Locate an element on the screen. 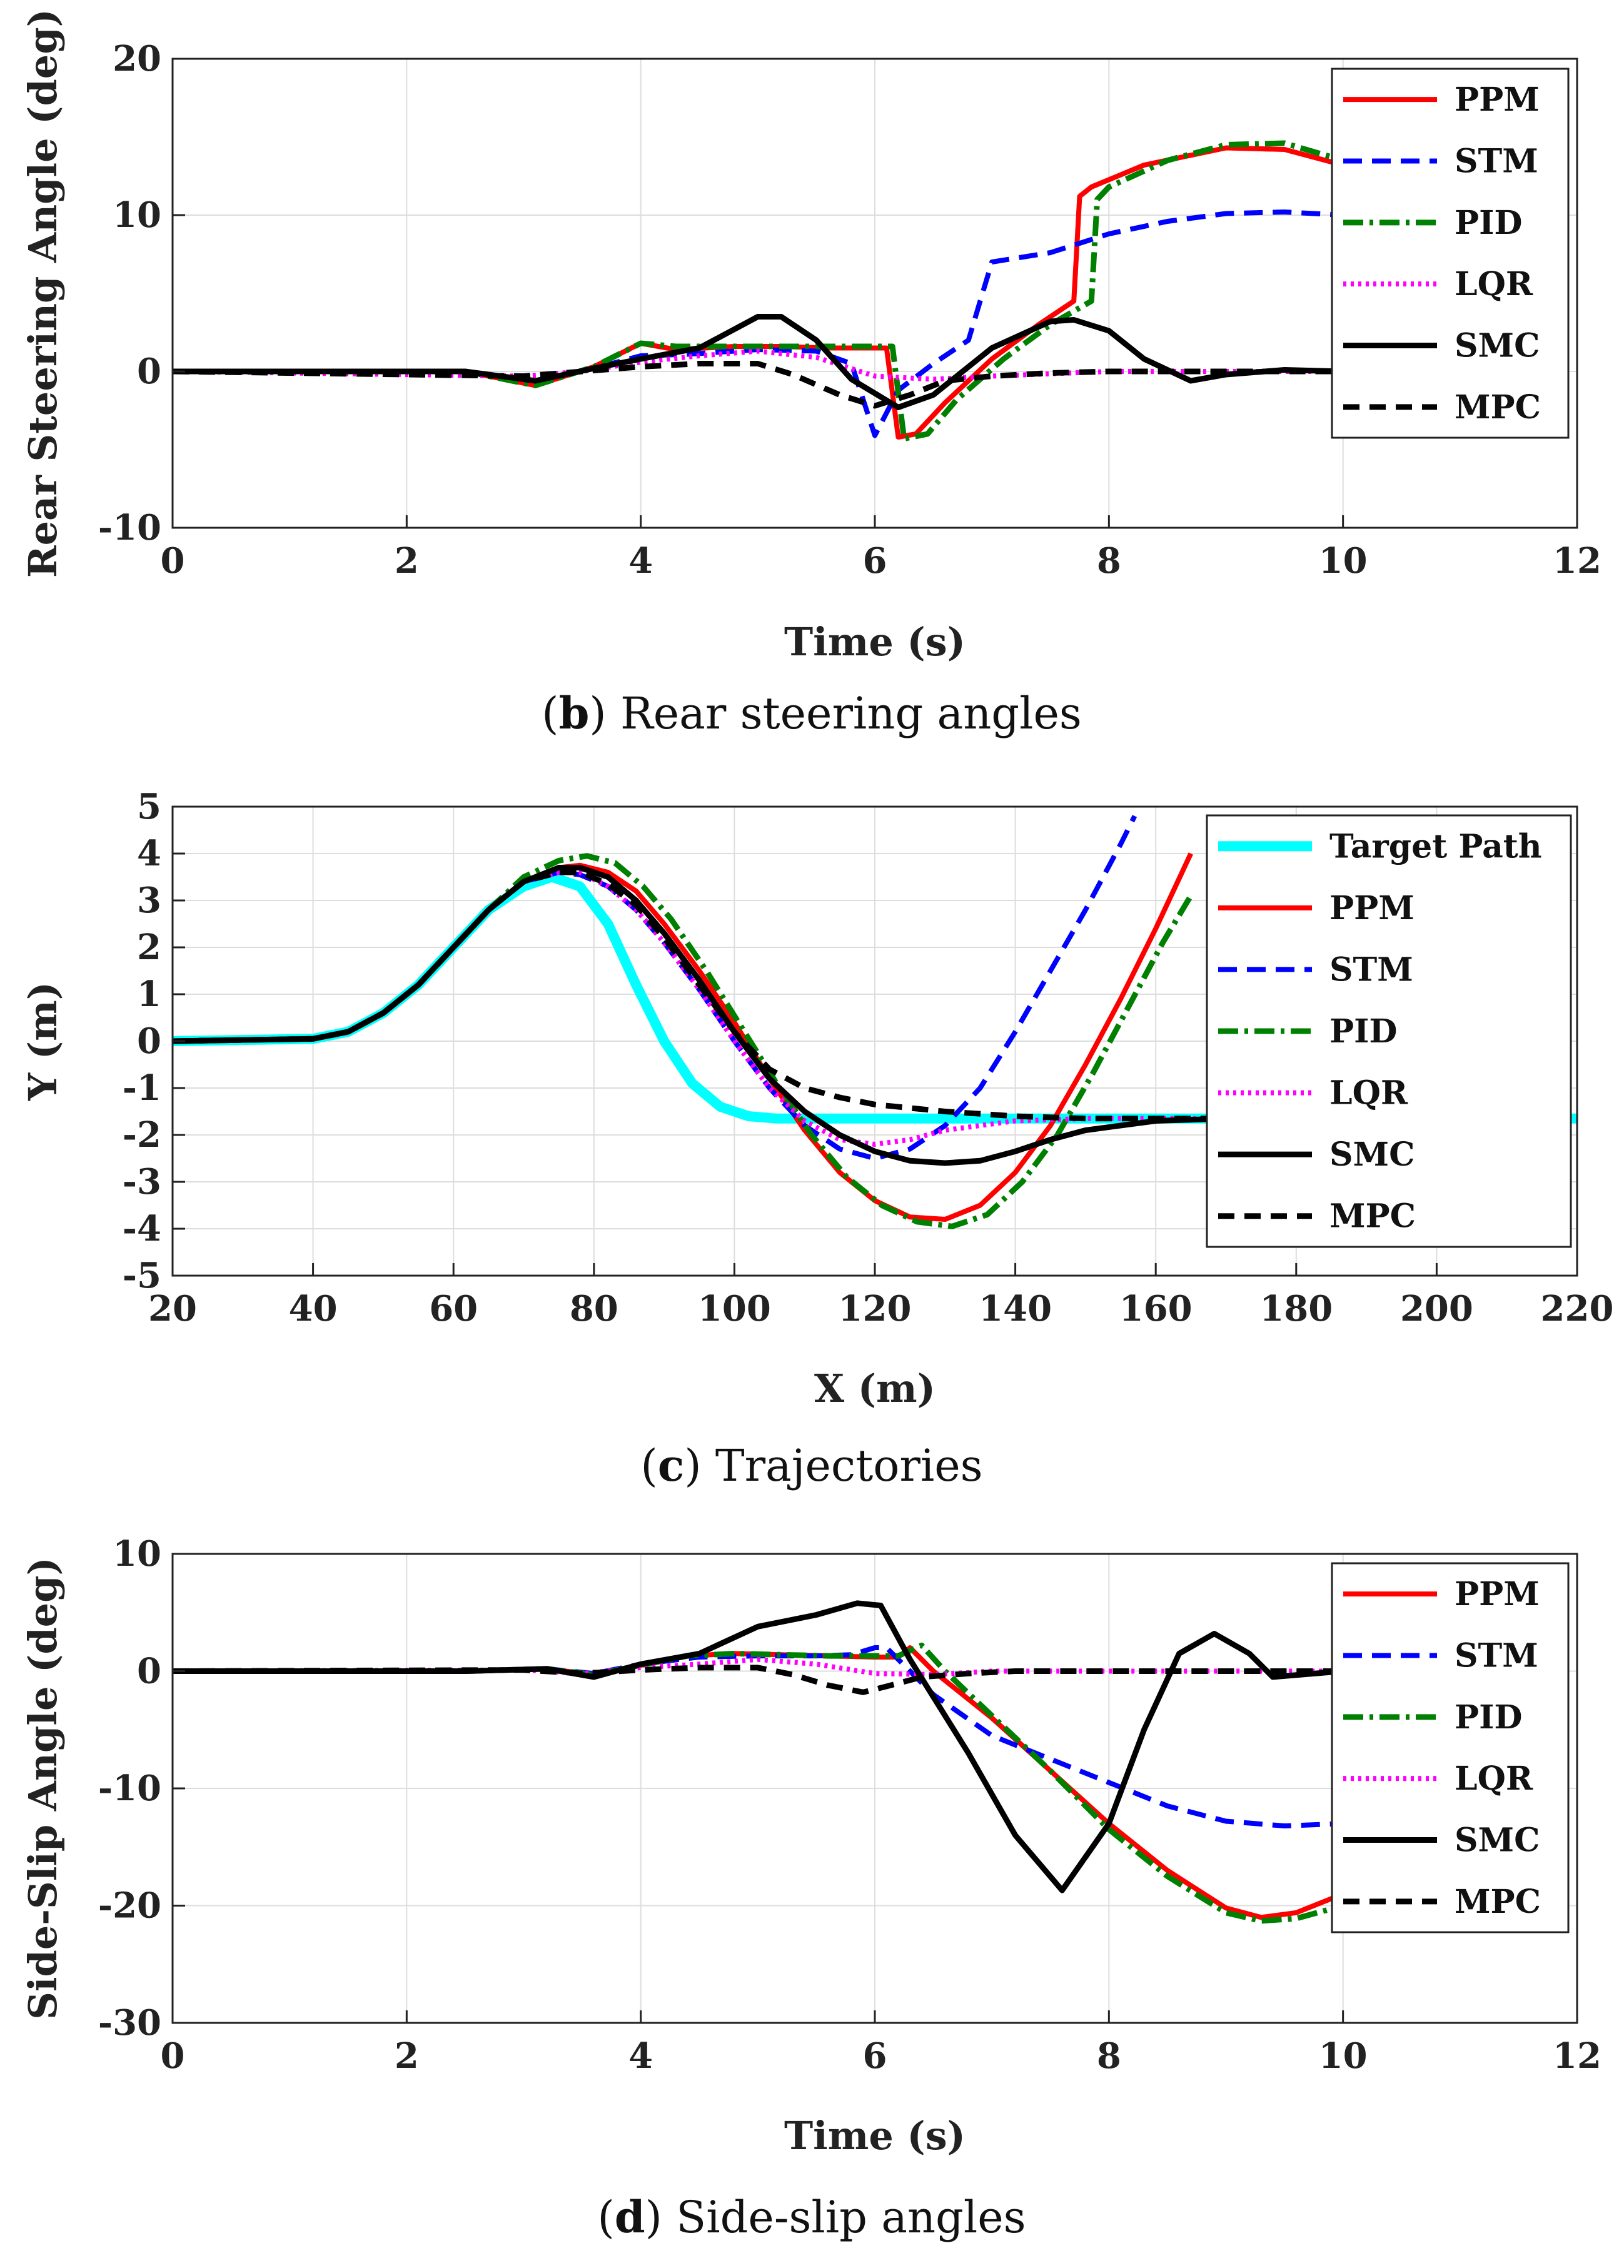  panel-b-series-ppm is located at coordinates (758, 292).